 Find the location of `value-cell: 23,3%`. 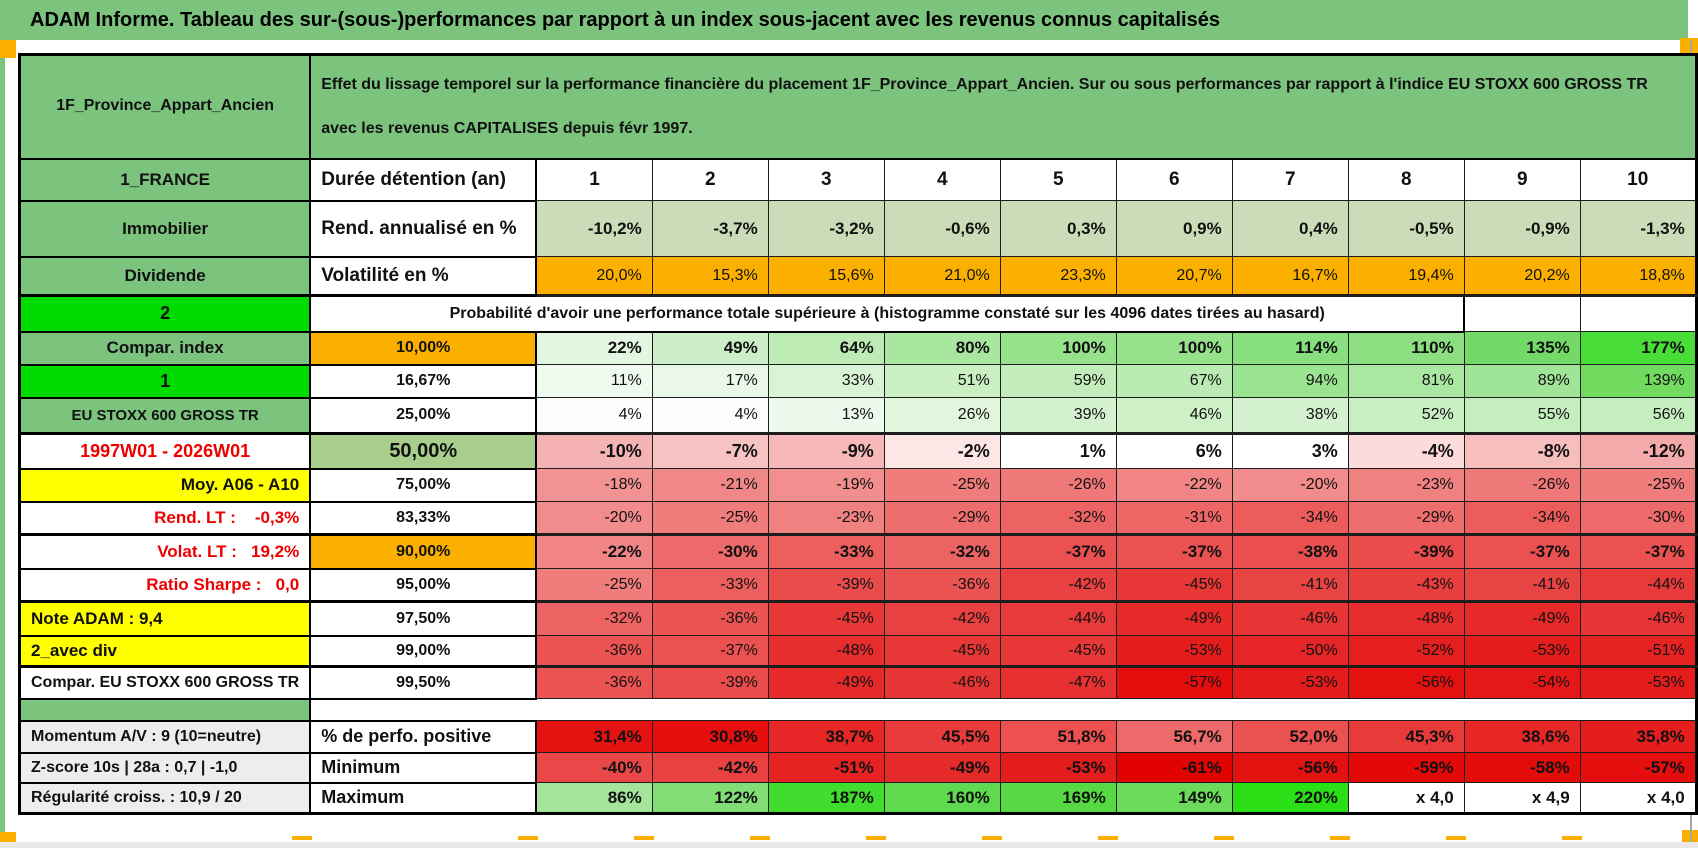

value-cell: 23,3% is located at coordinates (1058, 276).